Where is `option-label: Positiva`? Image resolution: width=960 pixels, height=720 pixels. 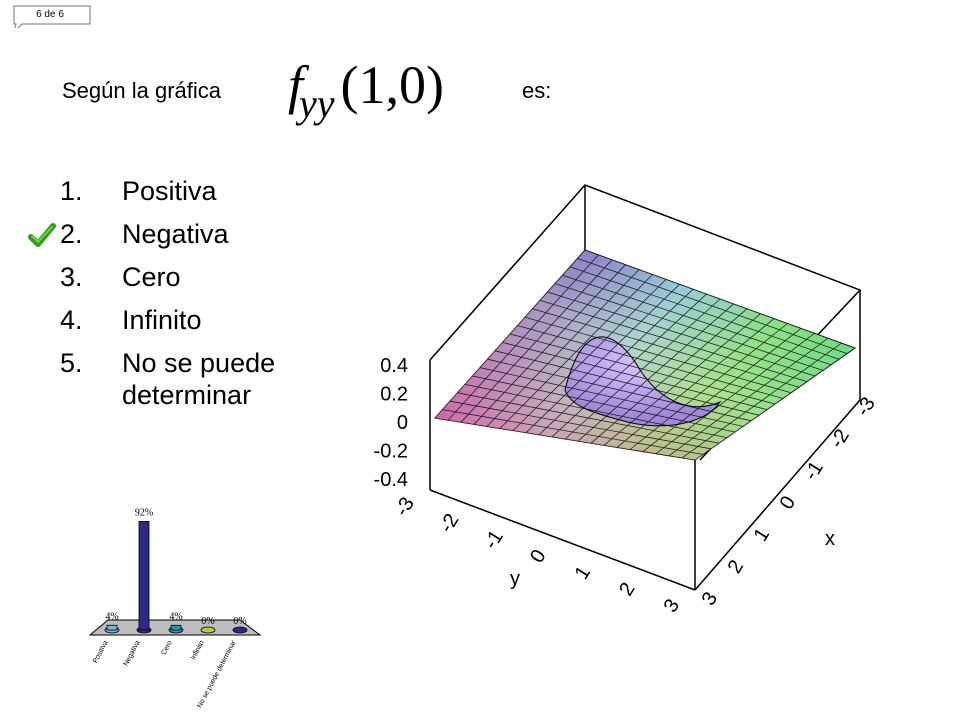 option-label: Positiva is located at coordinates (169, 191).